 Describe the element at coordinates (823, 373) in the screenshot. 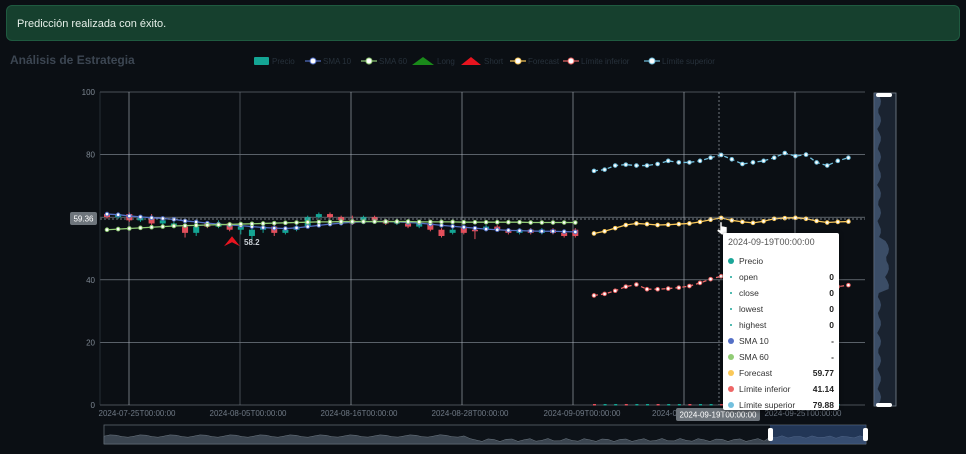

I see `tooltip-value: 59.77` at that location.